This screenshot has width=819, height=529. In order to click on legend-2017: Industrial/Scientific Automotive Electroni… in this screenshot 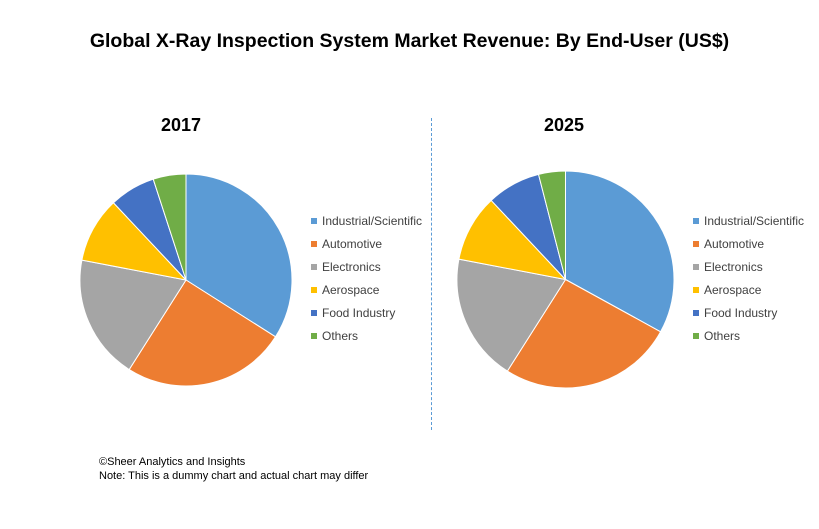, I will do `click(366, 278)`.